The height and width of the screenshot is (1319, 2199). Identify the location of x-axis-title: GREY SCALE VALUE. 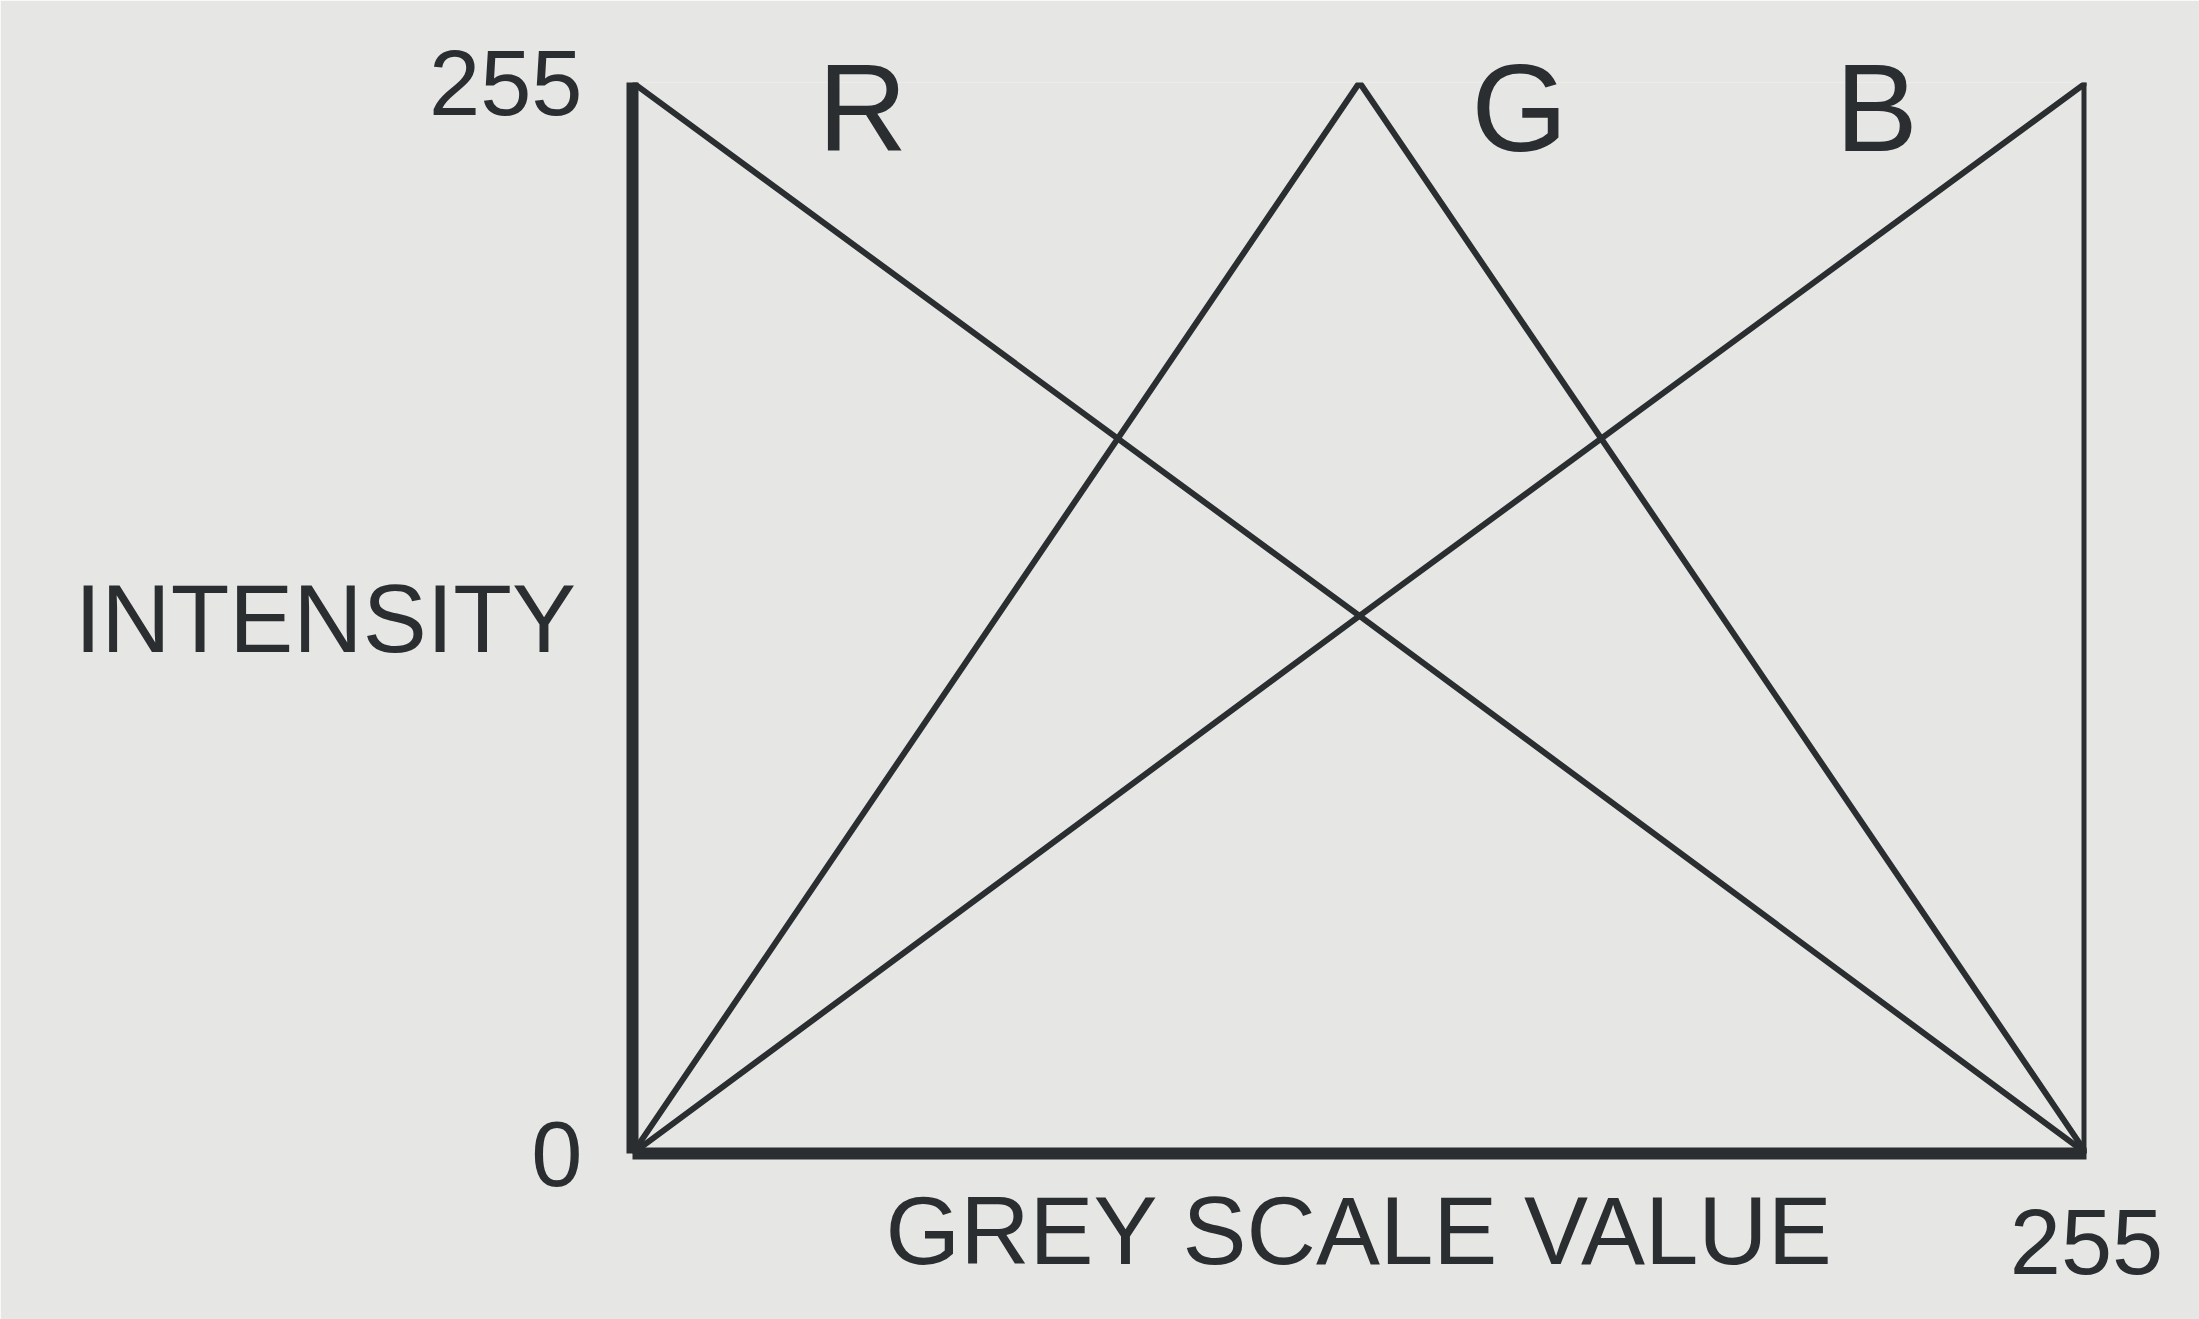
(1358, 1230).